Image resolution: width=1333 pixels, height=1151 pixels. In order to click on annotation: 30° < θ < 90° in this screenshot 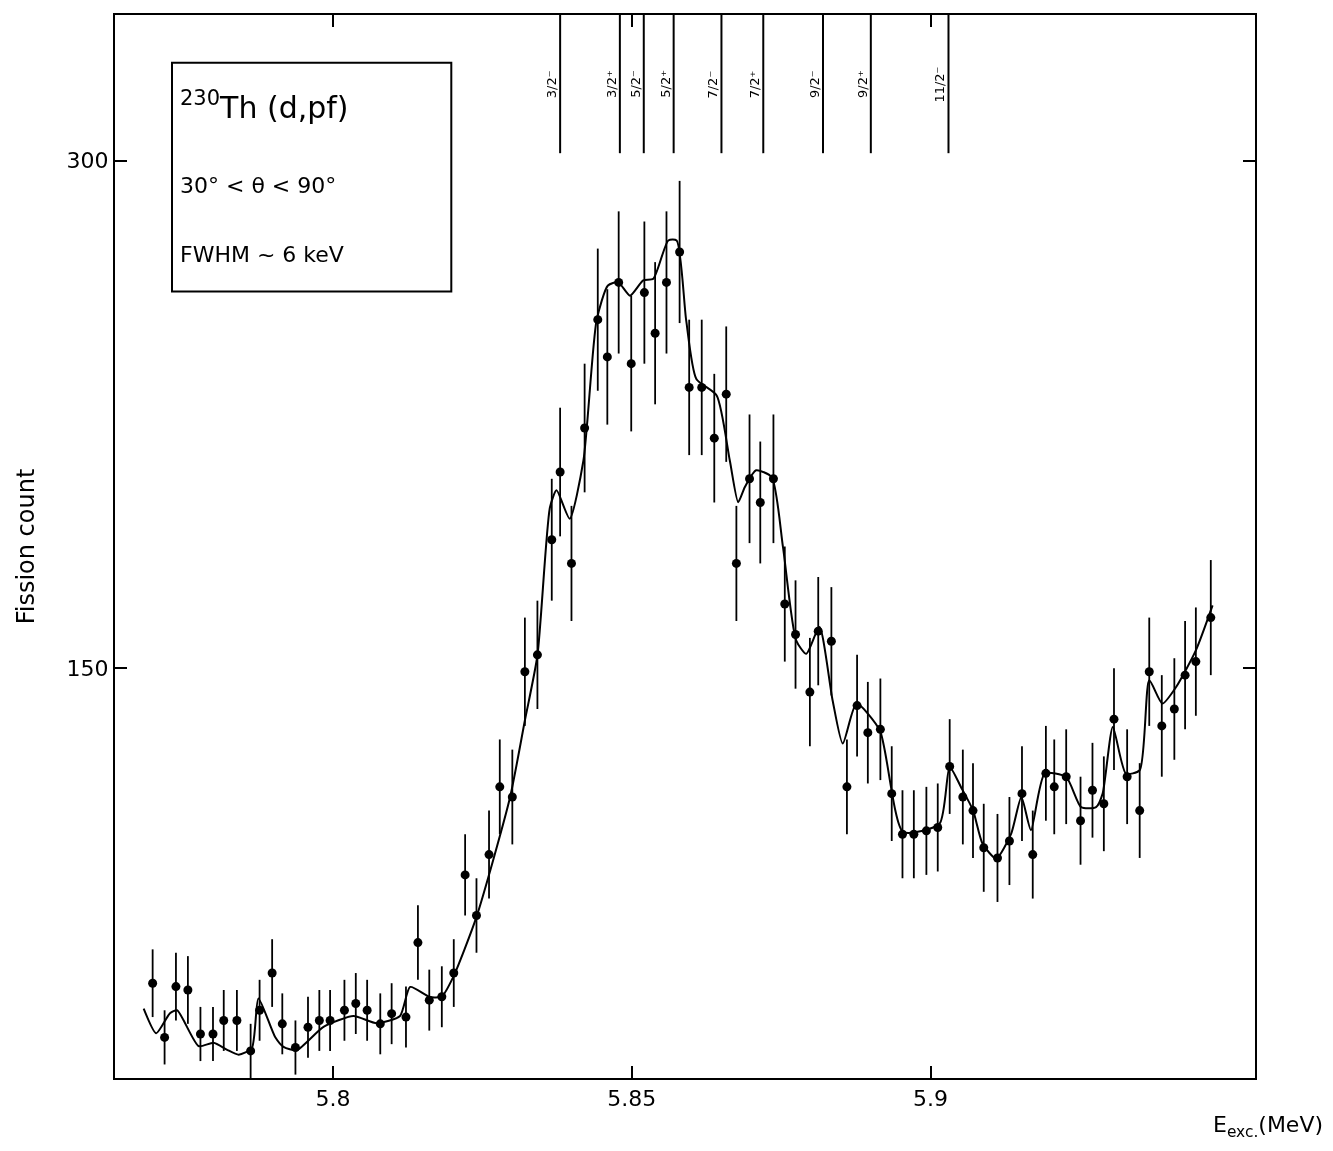, I will do `click(258, 185)`.